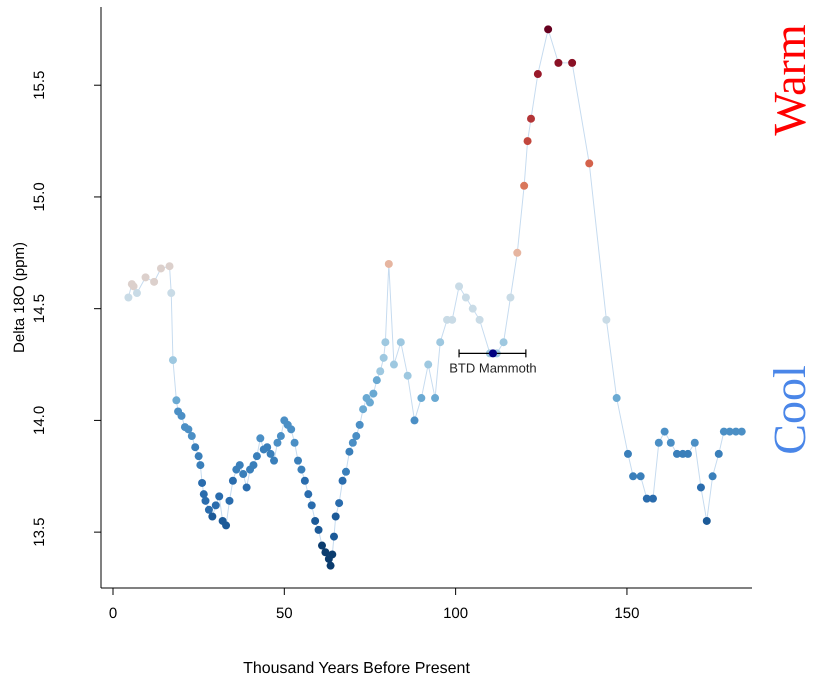 The height and width of the screenshot is (679, 814). What do you see at coordinates (789, 410) in the screenshot?
I see `text: Cool` at bounding box center [789, 410].